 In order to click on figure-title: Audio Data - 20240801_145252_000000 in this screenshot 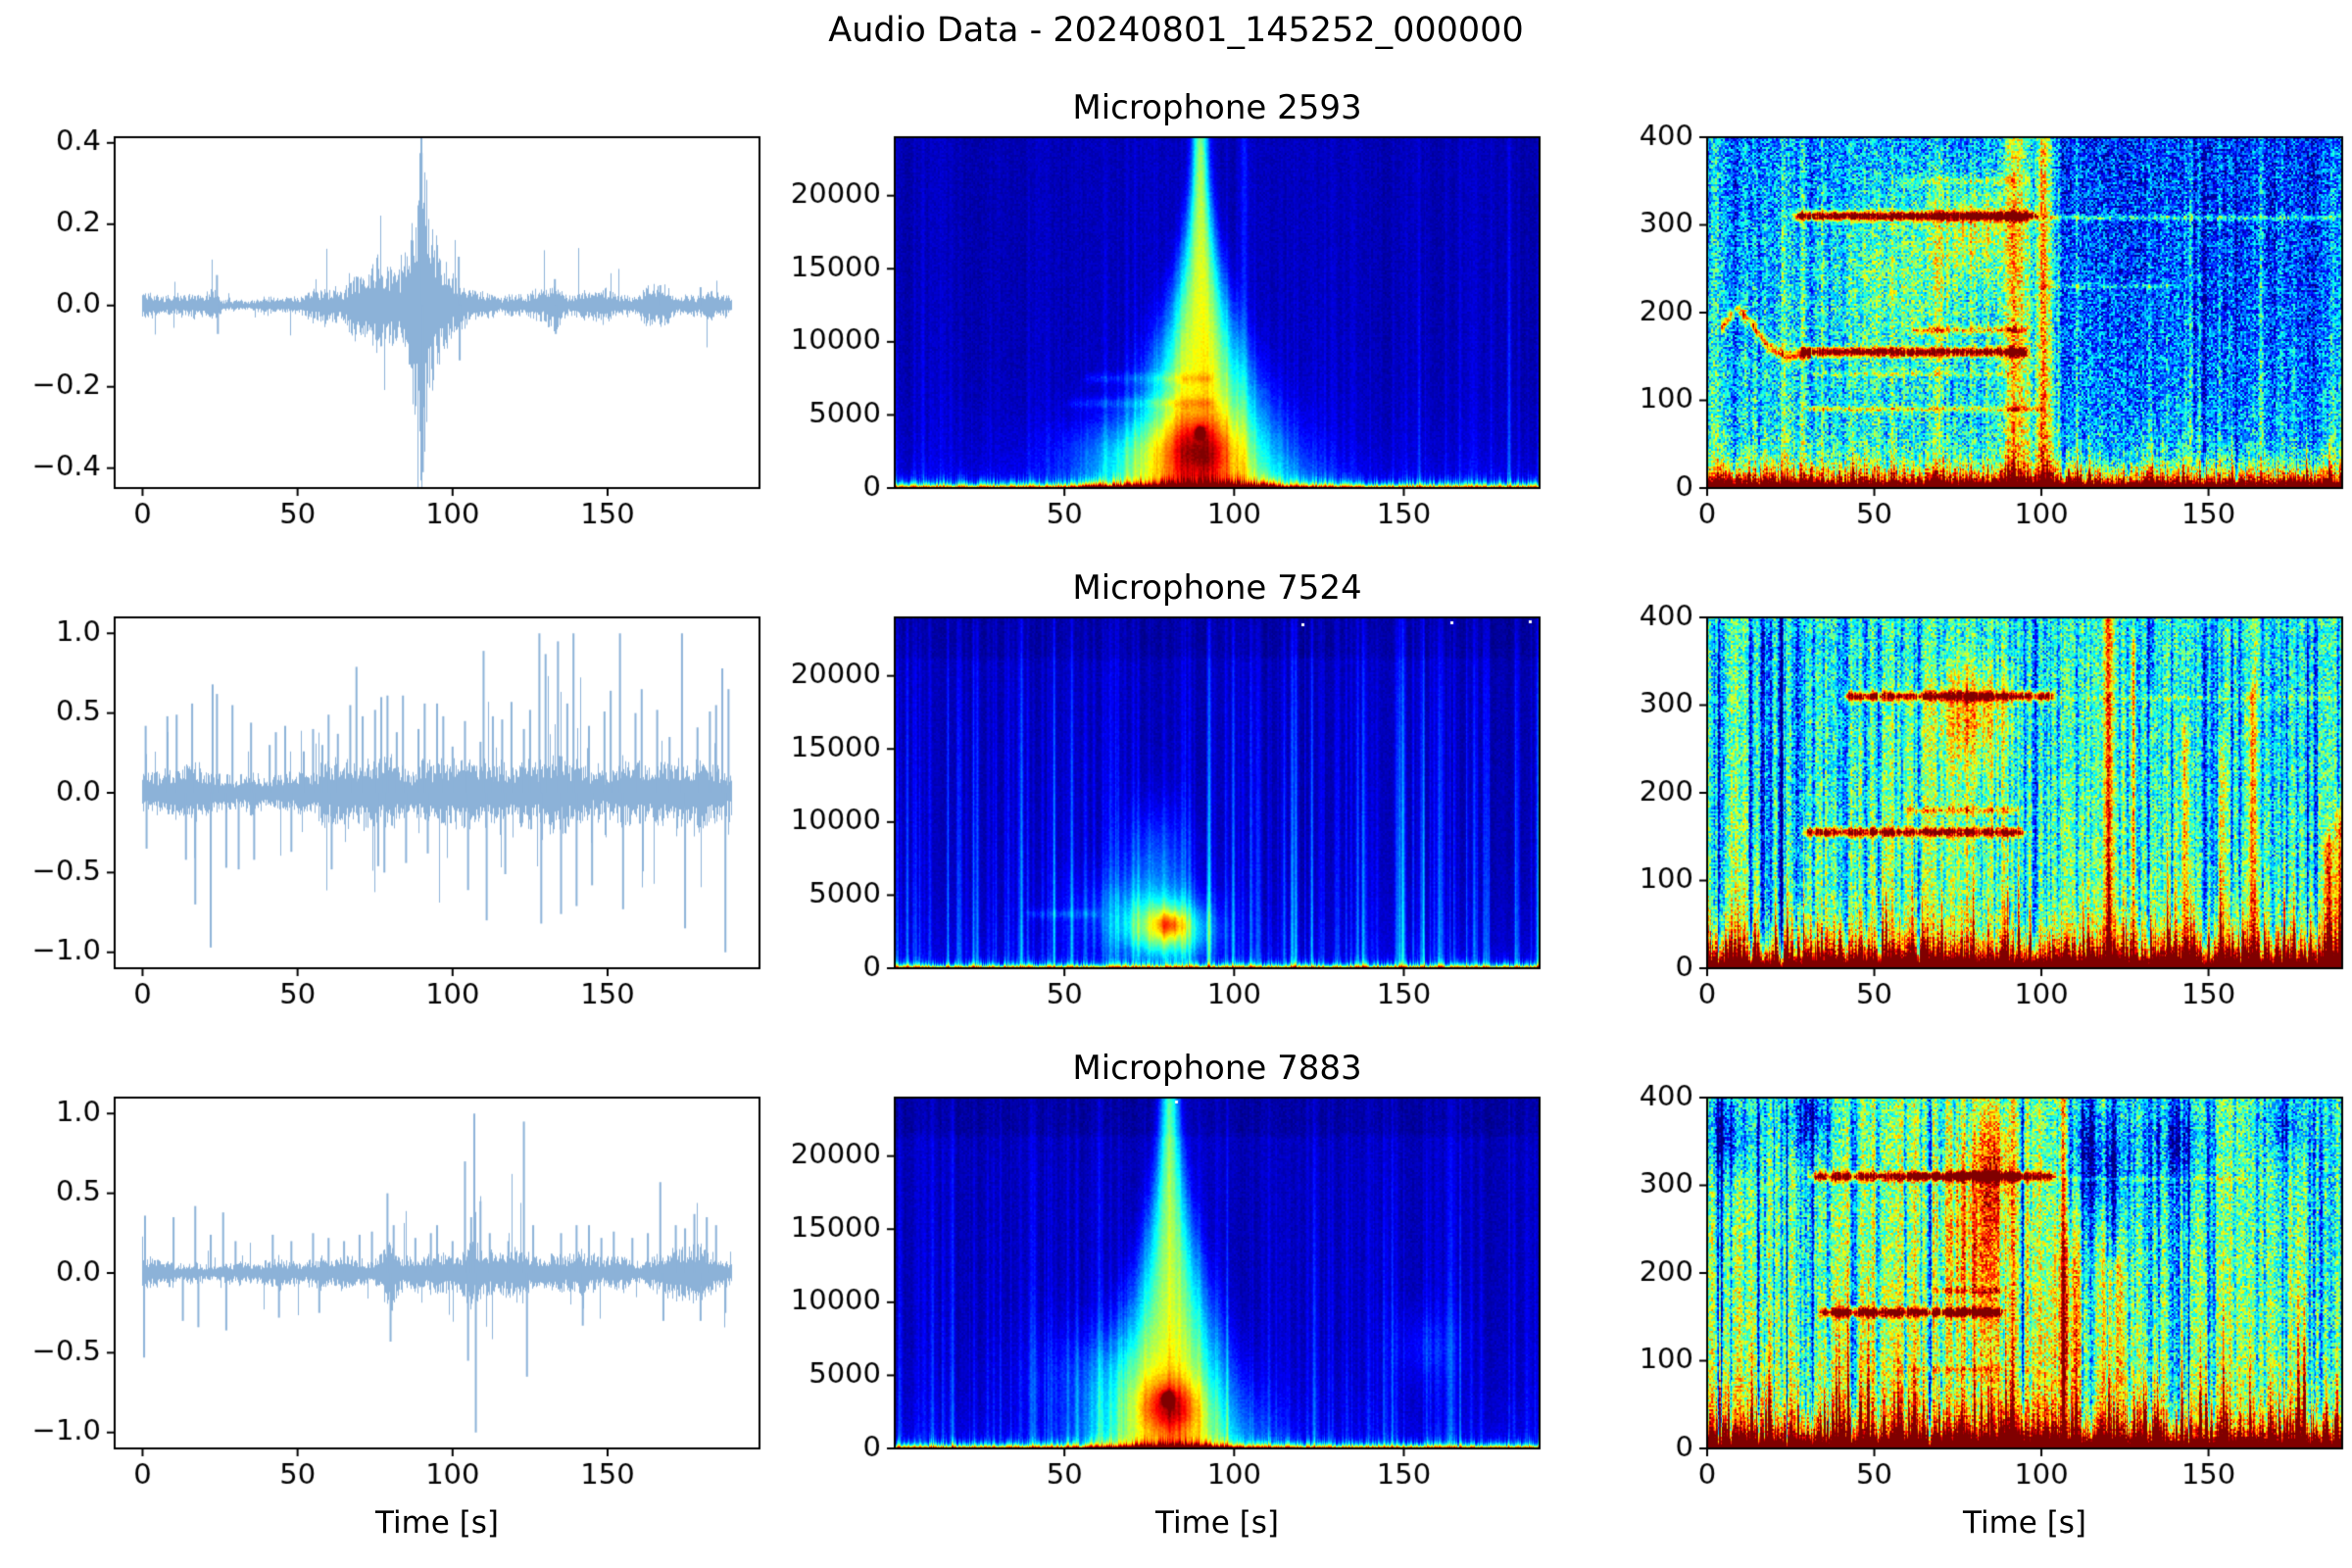, I will do `click(1176, 30)`.